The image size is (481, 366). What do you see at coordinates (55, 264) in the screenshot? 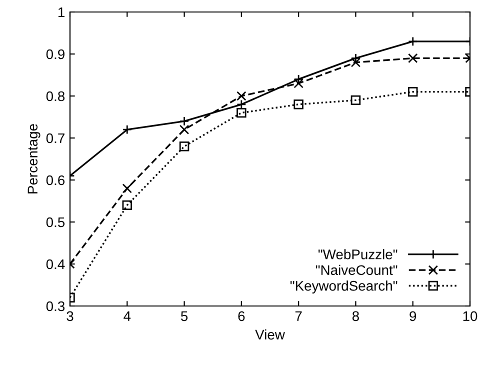
I see `y-tick-label: 0.4` at bounding box center [55, 264].